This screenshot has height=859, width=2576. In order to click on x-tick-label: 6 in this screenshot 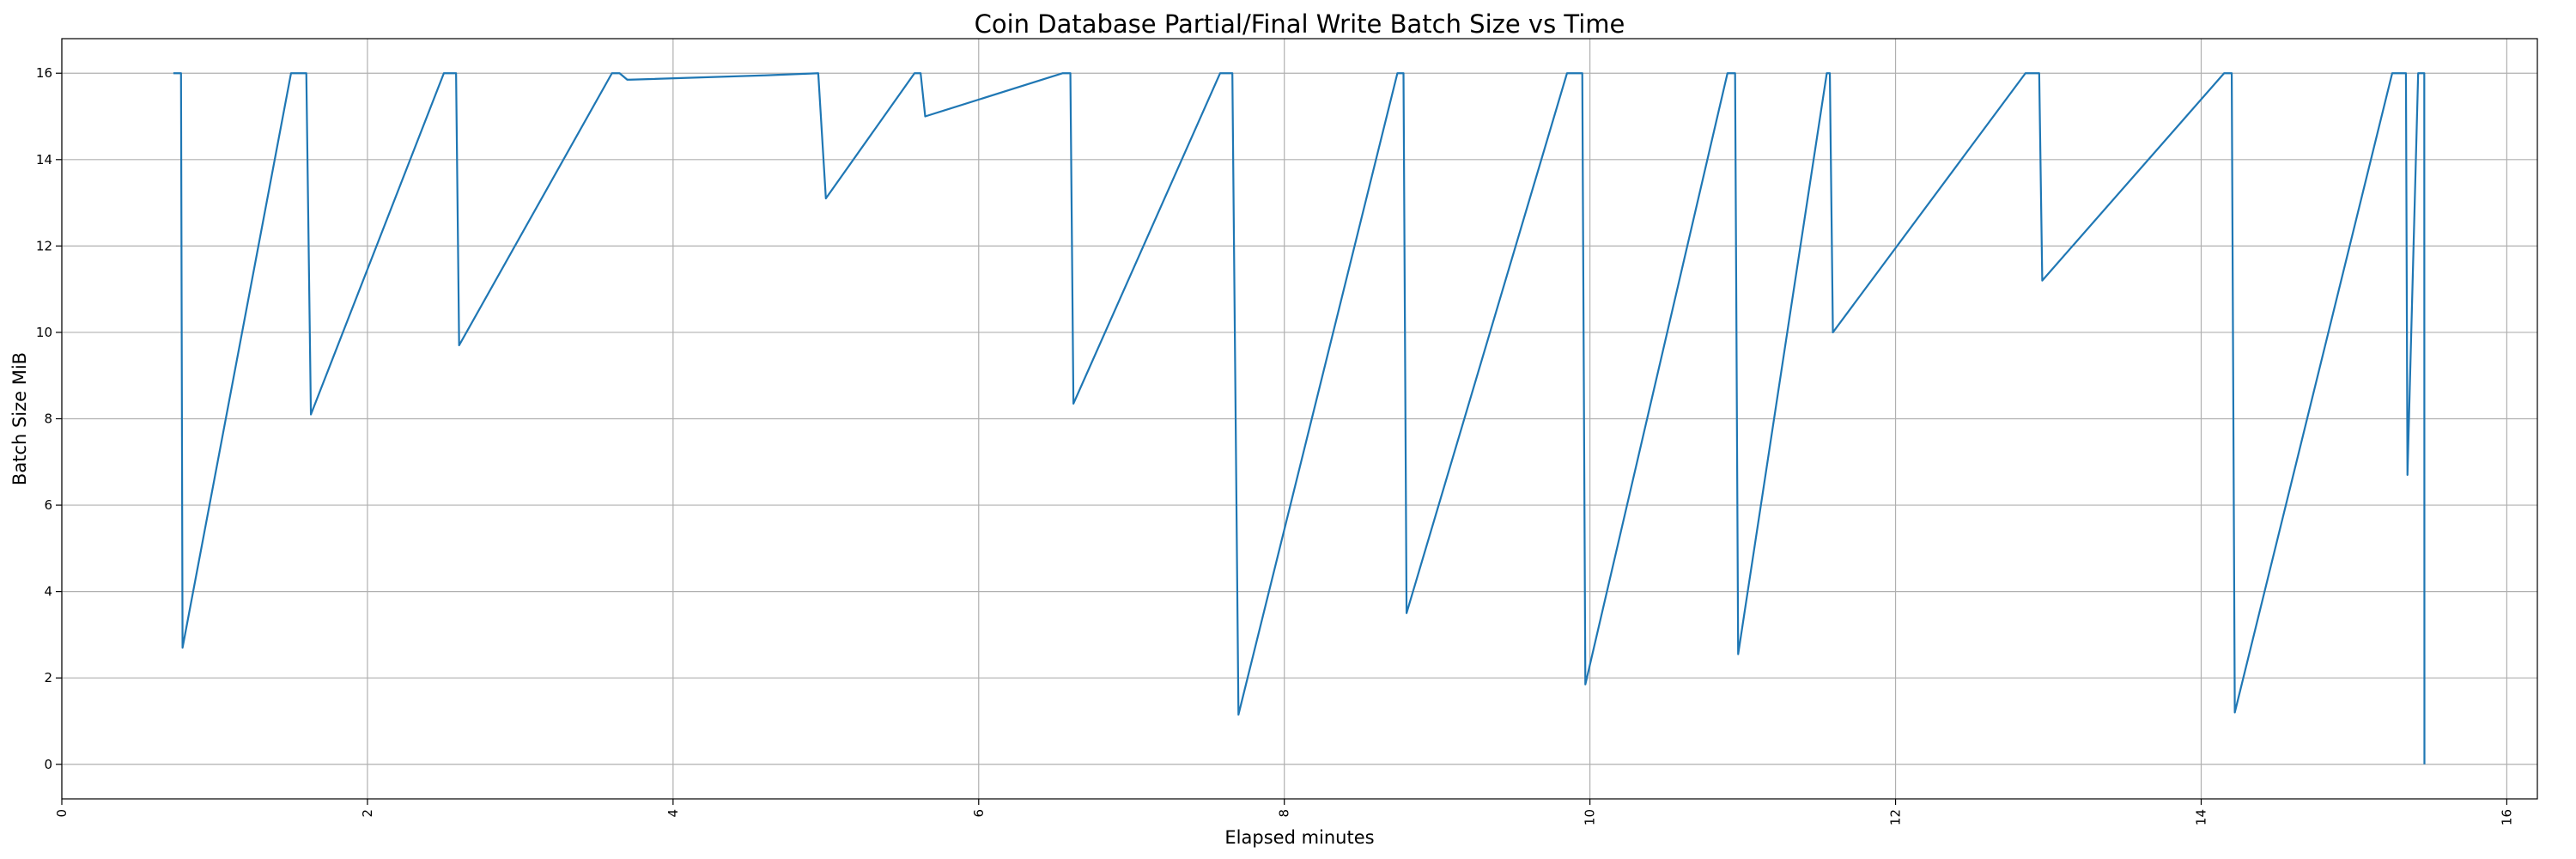, I will do `click(979, 814)`.